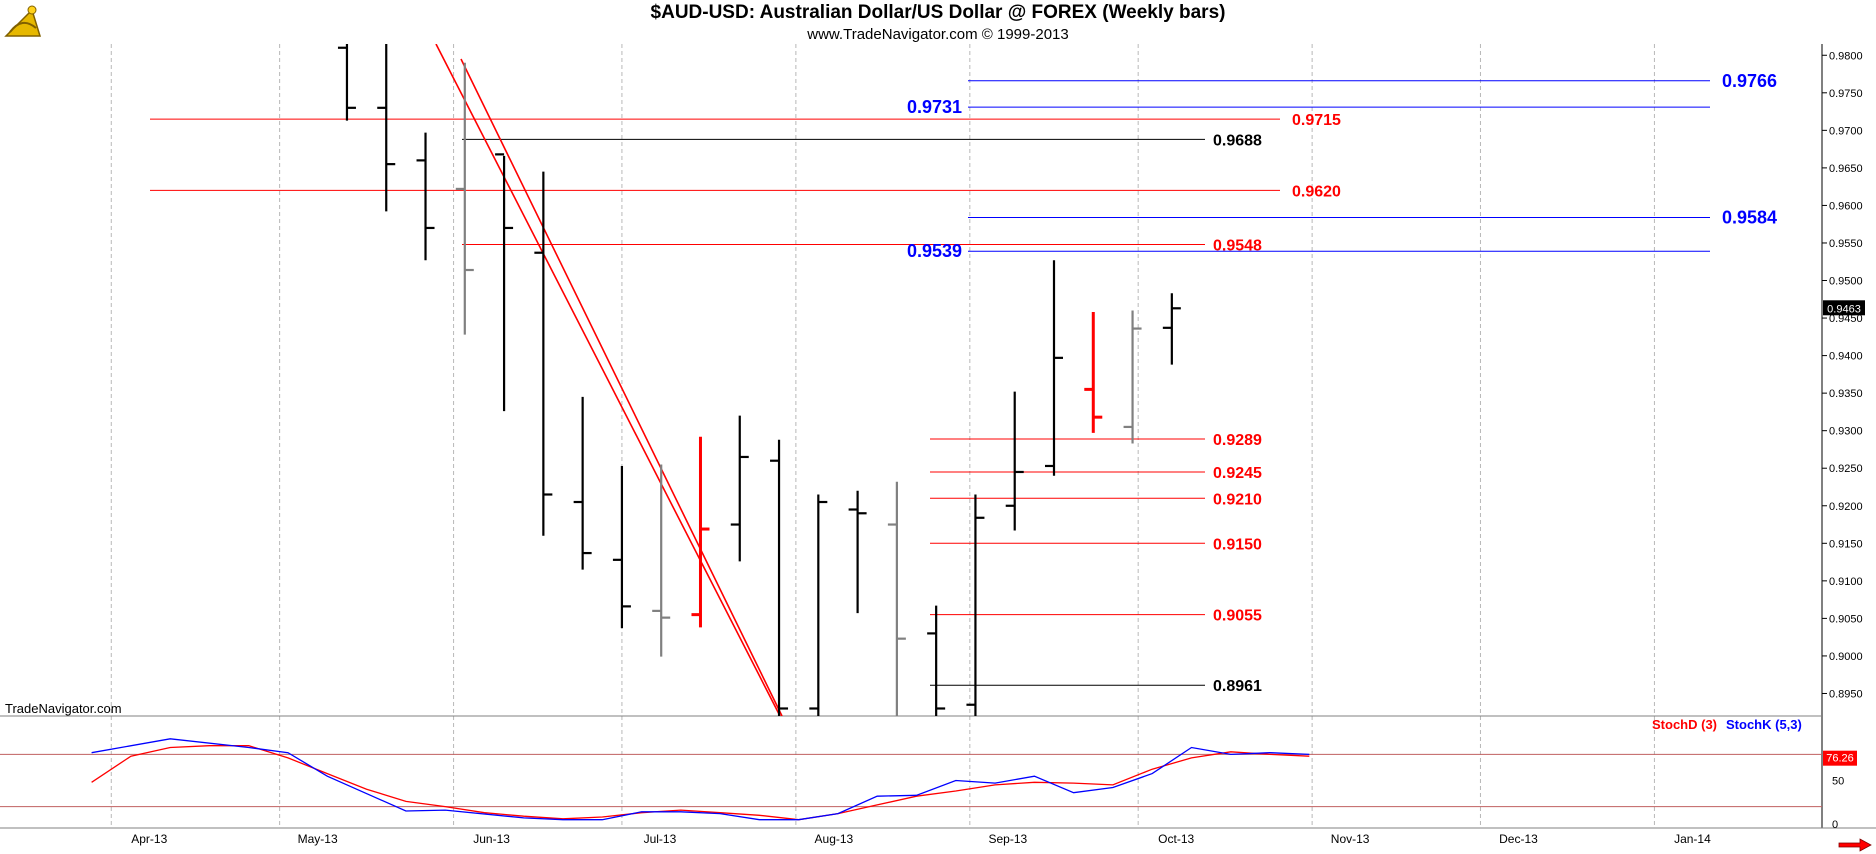  Describe the element at coordinates (1316, 191) in the screenshot. I see `level-label: 0.9620` at that location.